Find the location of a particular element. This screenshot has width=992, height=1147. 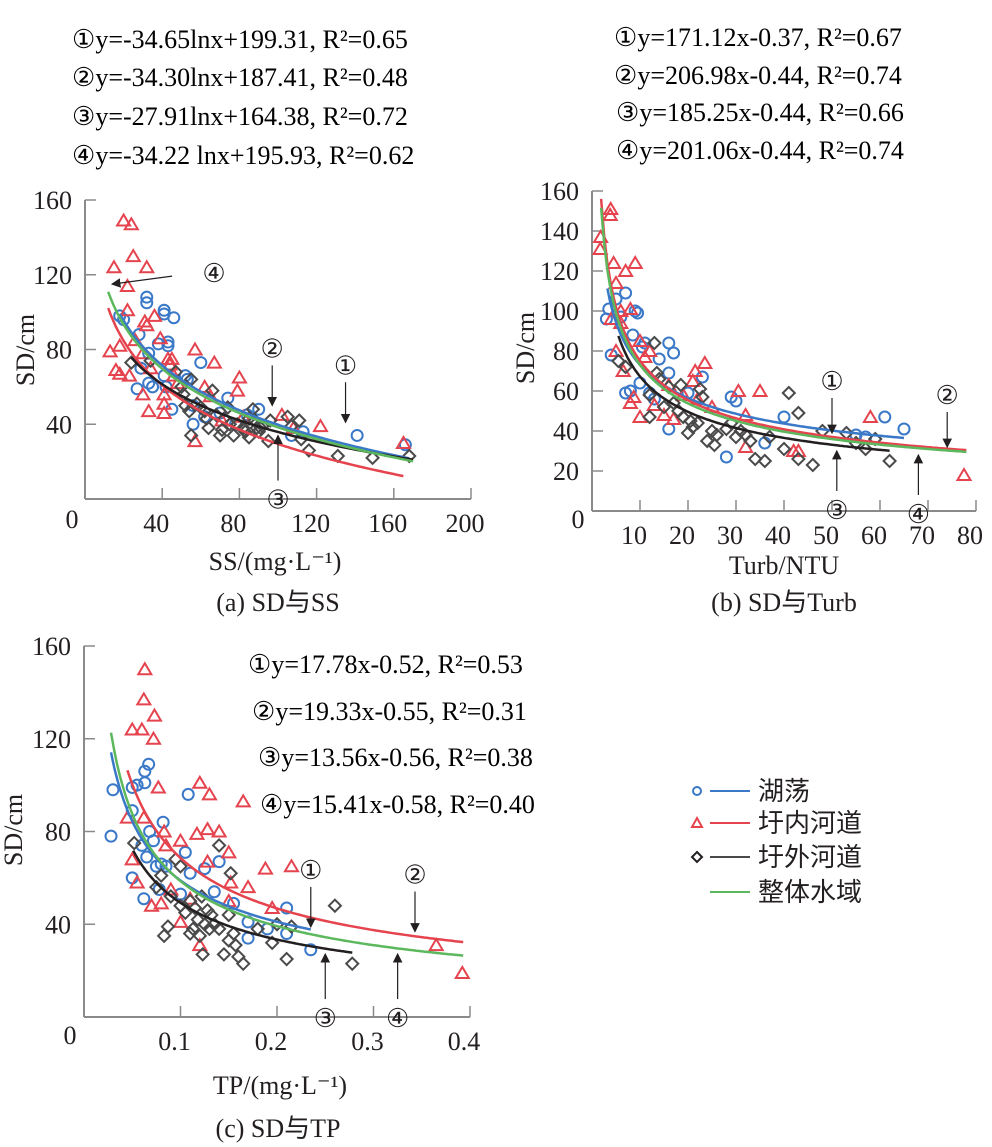

annotation-label: ④ is located at coordinates (397, 1018).